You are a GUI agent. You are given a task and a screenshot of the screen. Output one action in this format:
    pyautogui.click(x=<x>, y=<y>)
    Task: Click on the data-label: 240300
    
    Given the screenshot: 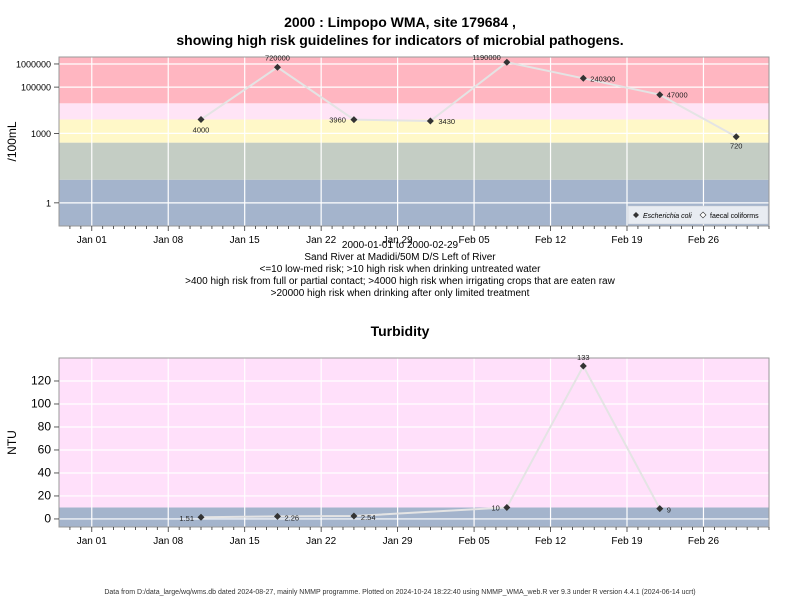 What is the action you would take?
    pyautogui.click(x=602, y=78)
    